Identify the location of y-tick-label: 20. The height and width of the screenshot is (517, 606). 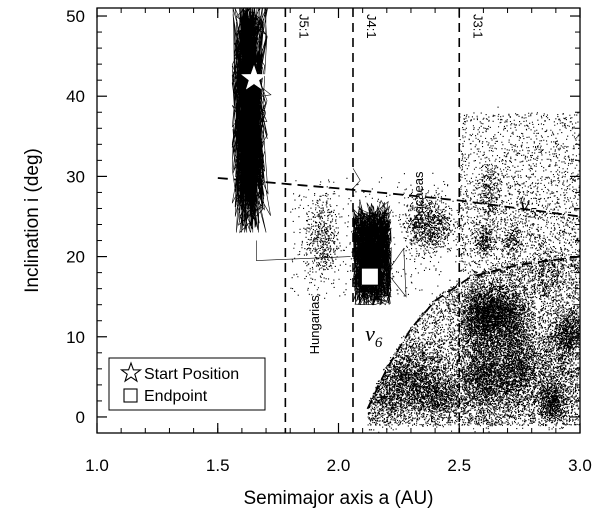
(75, 257).